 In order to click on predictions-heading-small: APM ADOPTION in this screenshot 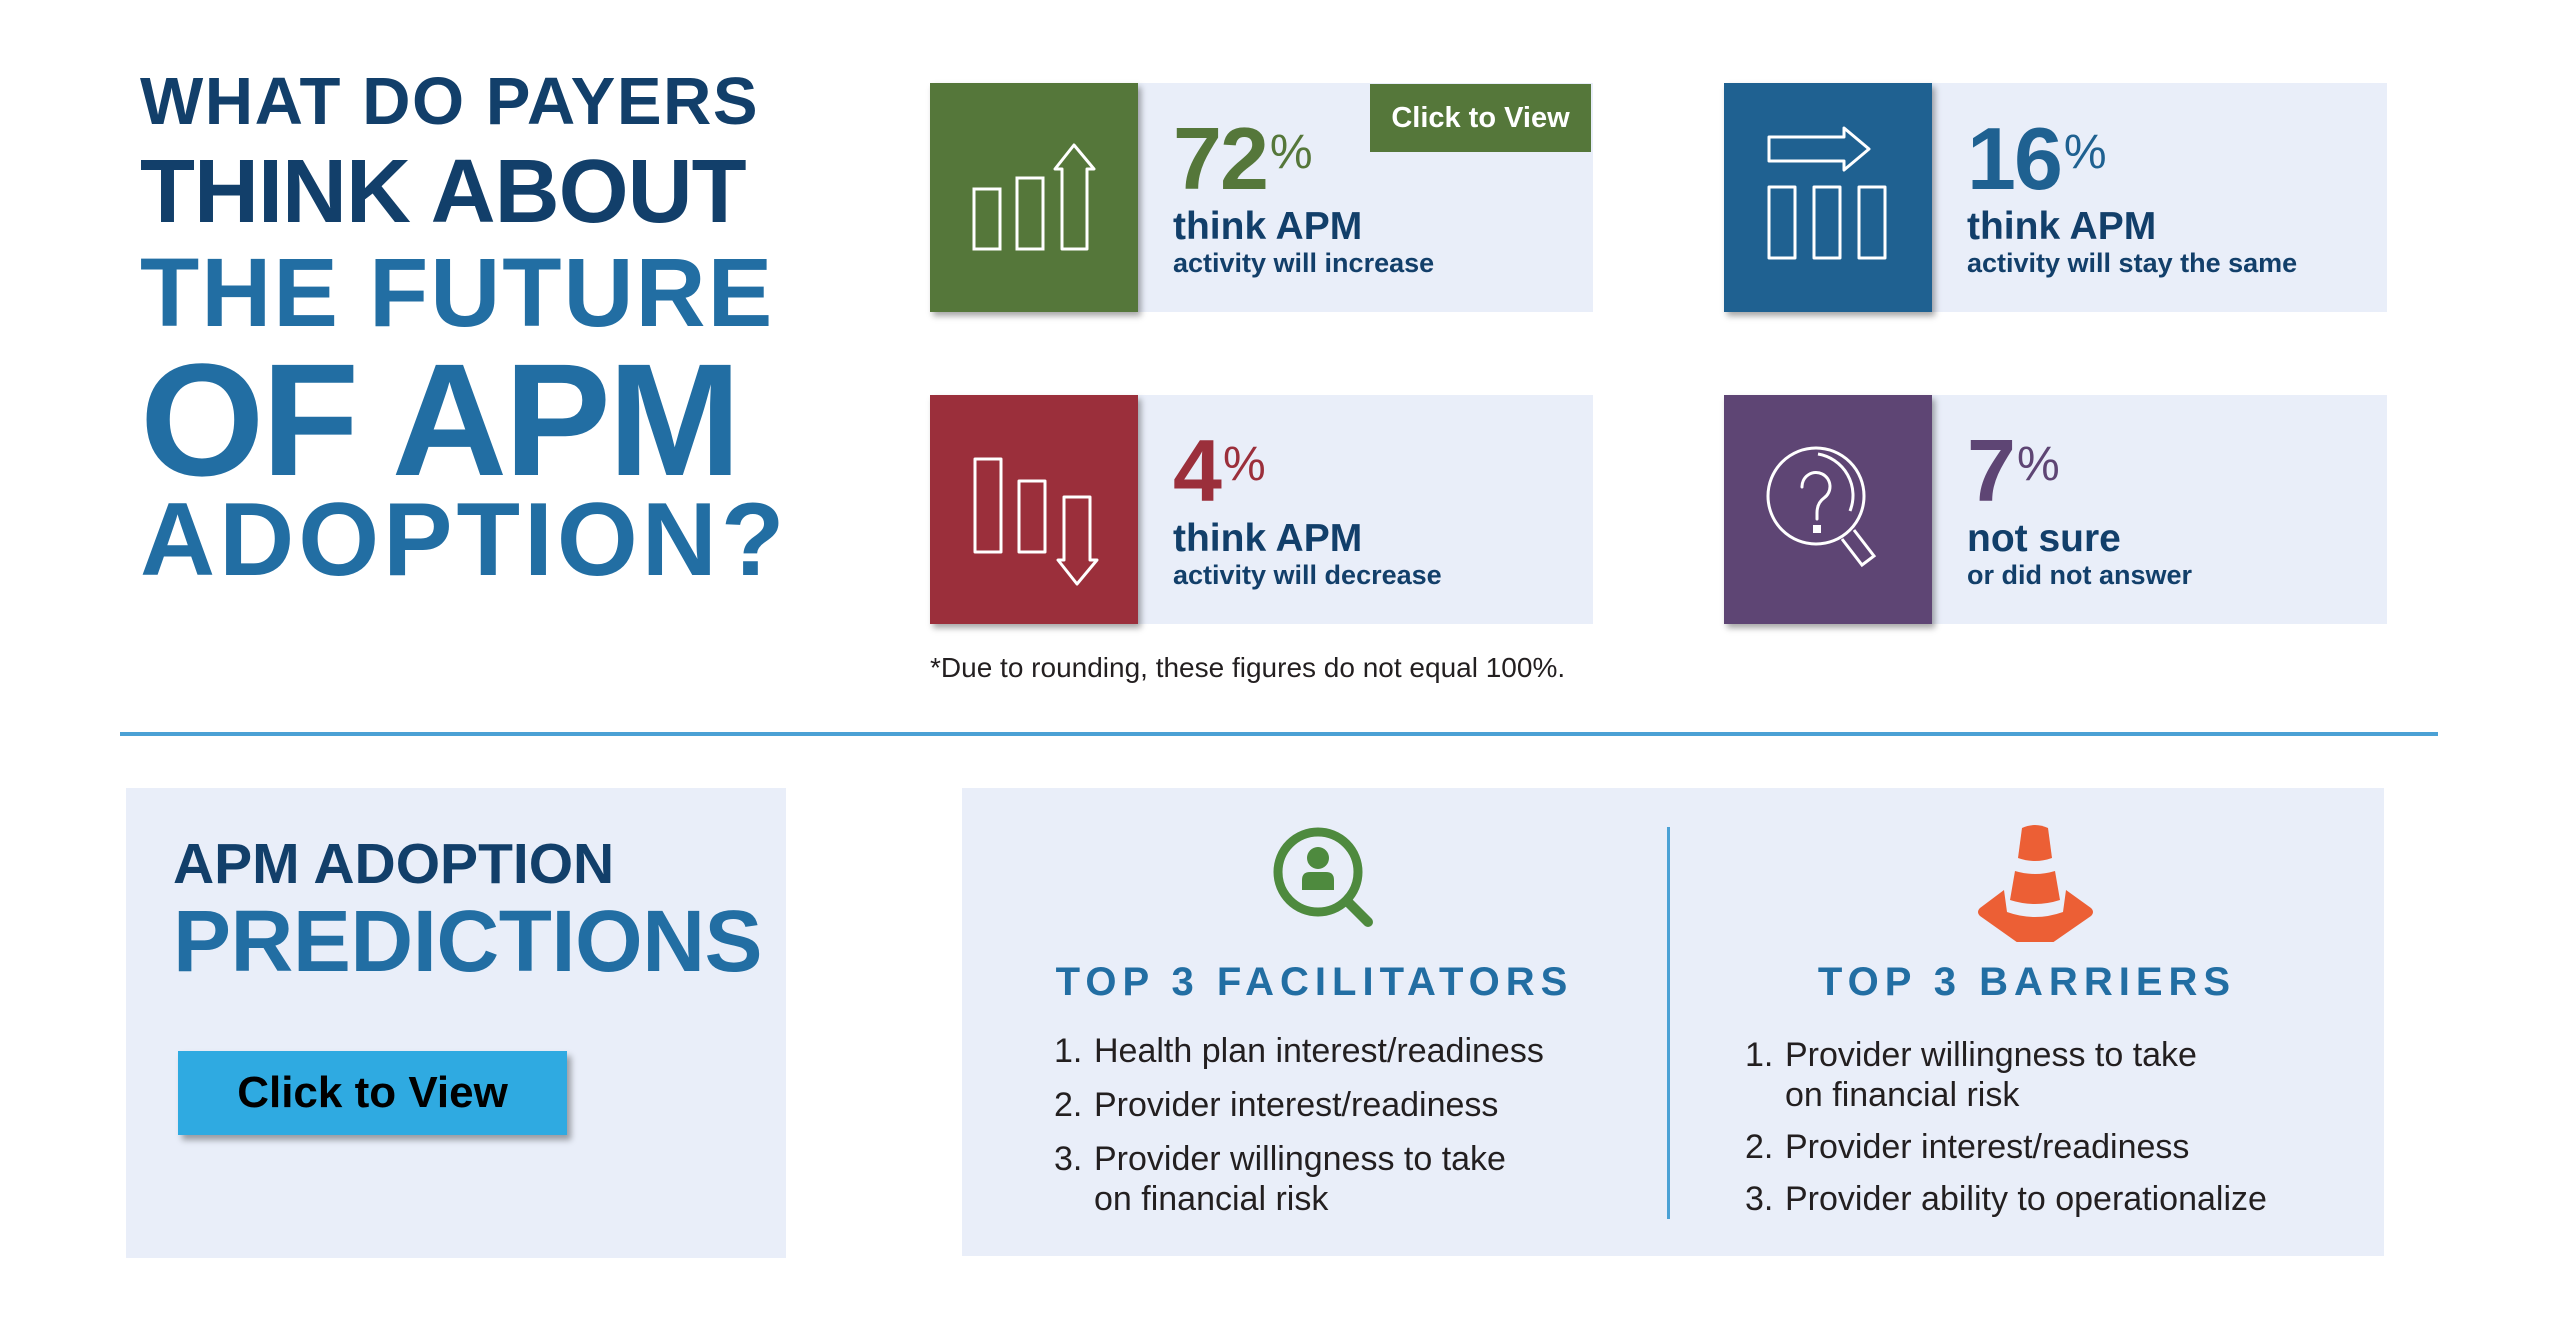, I will do `click(394, 864)`.